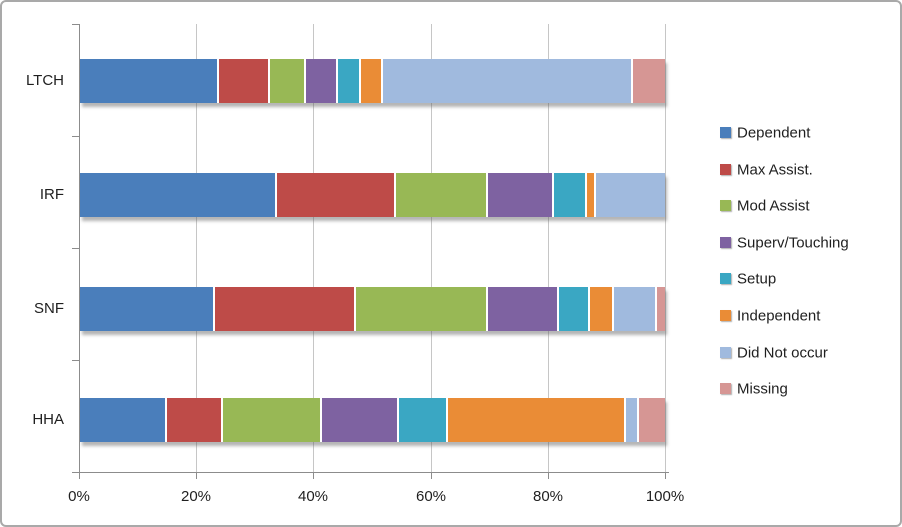 The image size is (902, 527). I want to click on legend-item-setup: Setup, so click(748, 281).